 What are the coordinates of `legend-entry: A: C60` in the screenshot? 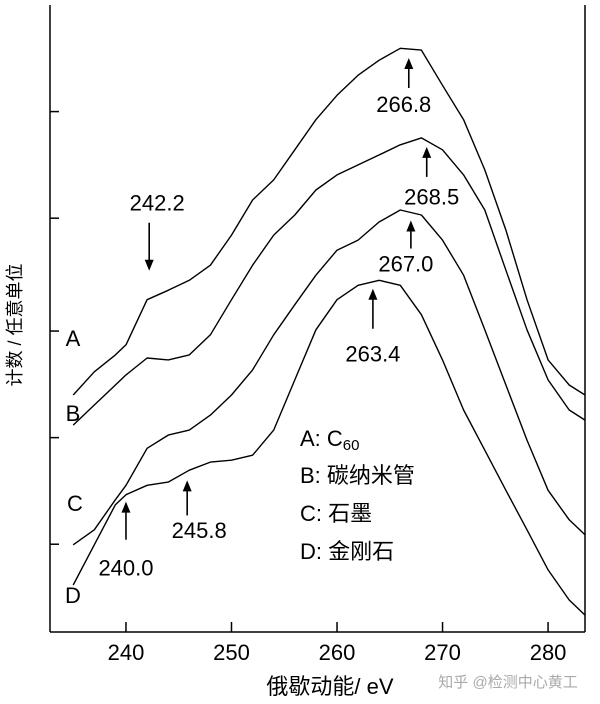 It's located at (329, 440).